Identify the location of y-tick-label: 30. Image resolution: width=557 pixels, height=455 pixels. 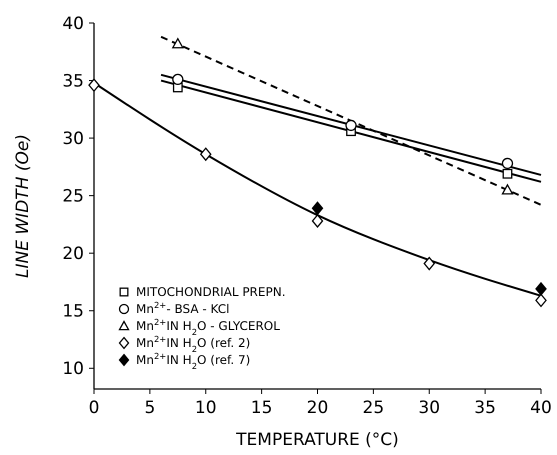
(73, 139).